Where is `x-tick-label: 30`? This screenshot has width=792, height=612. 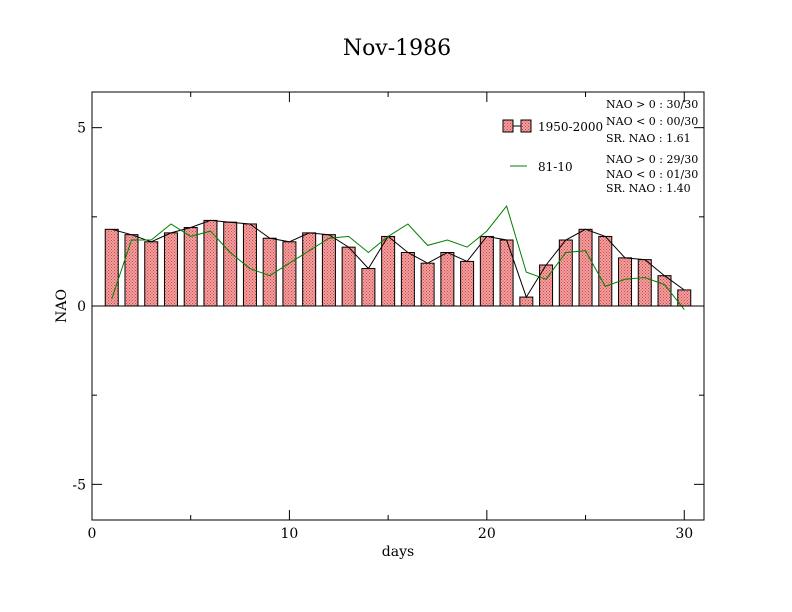 x-tick-label: 30 is located at coordinates (684, 534).